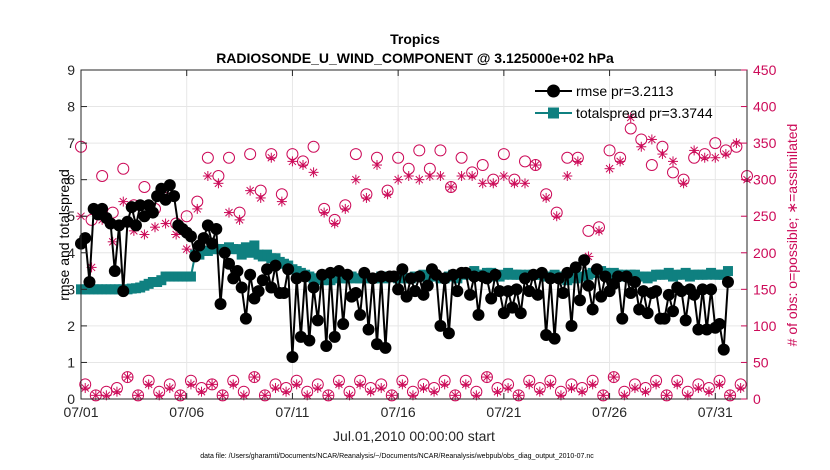  Describe the element at coordinates (644, 113) in the screenshot. I see `legend-spread-label: totalspread pr=3.3744` at that location.